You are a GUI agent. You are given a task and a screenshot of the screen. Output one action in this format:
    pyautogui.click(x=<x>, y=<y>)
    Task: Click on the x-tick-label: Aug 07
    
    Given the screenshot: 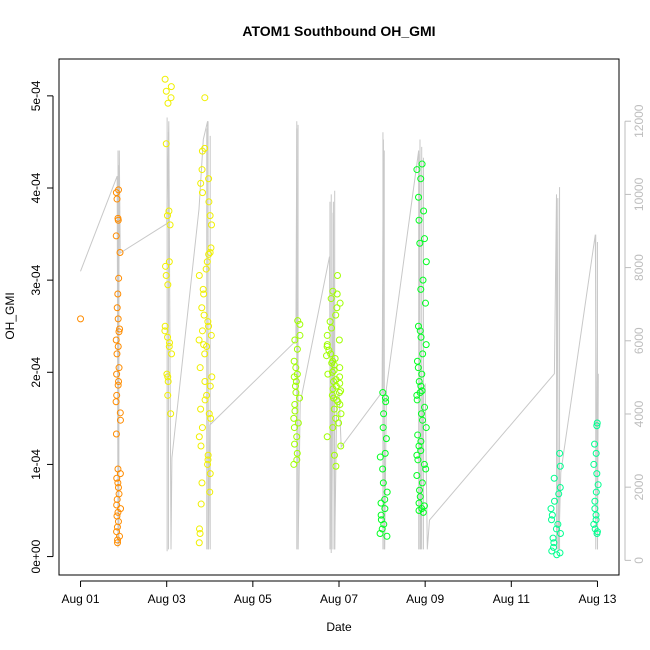 What is the action you would take?
    pyautogui.click(x=339, y=599)
    